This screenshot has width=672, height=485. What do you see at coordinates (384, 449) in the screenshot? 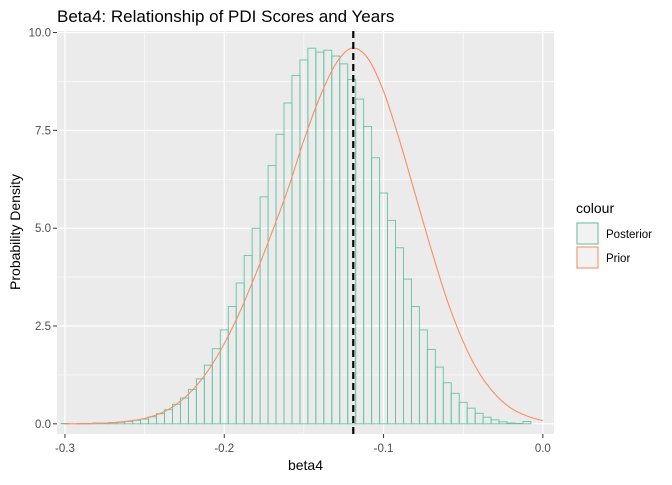
I see `x-tick-label: -0.1` at bounding box center [384, 449].